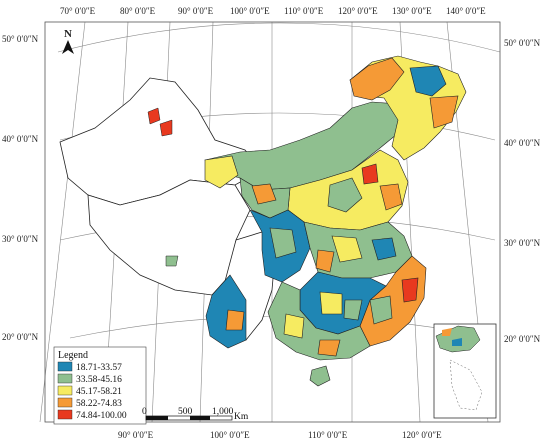 Image resolution: width=550 pixels, height=444 pixels. I want to click on scale-unit: Km, so click(241, 417).